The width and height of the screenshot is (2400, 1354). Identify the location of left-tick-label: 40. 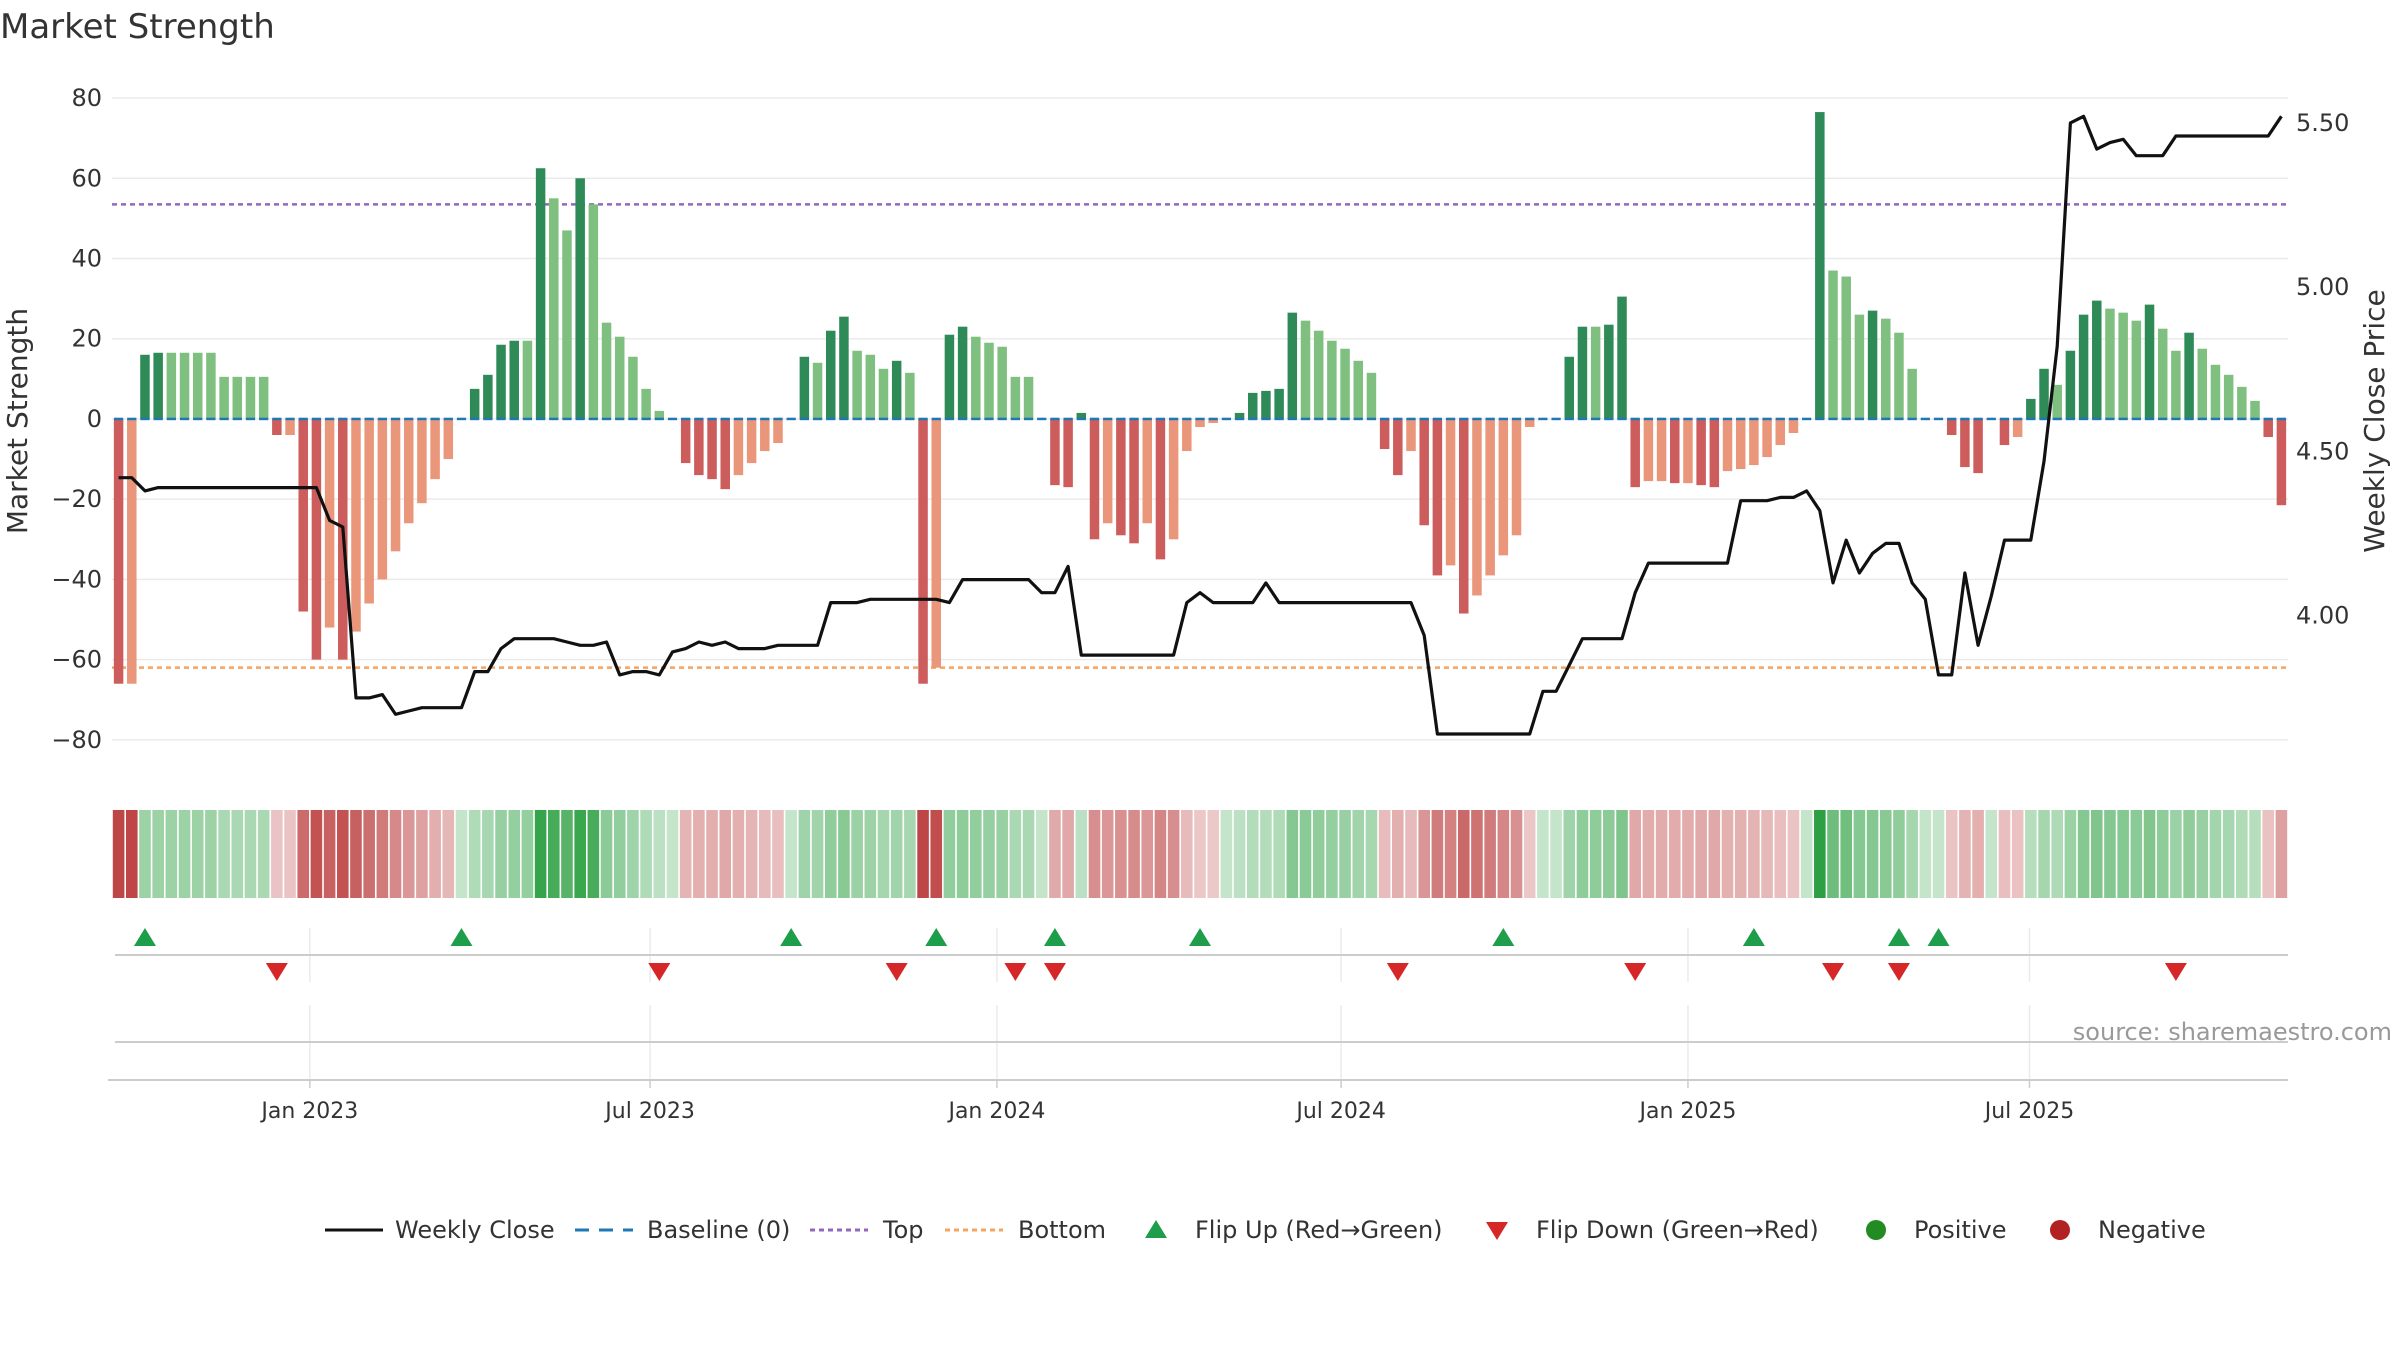
(86, 258).